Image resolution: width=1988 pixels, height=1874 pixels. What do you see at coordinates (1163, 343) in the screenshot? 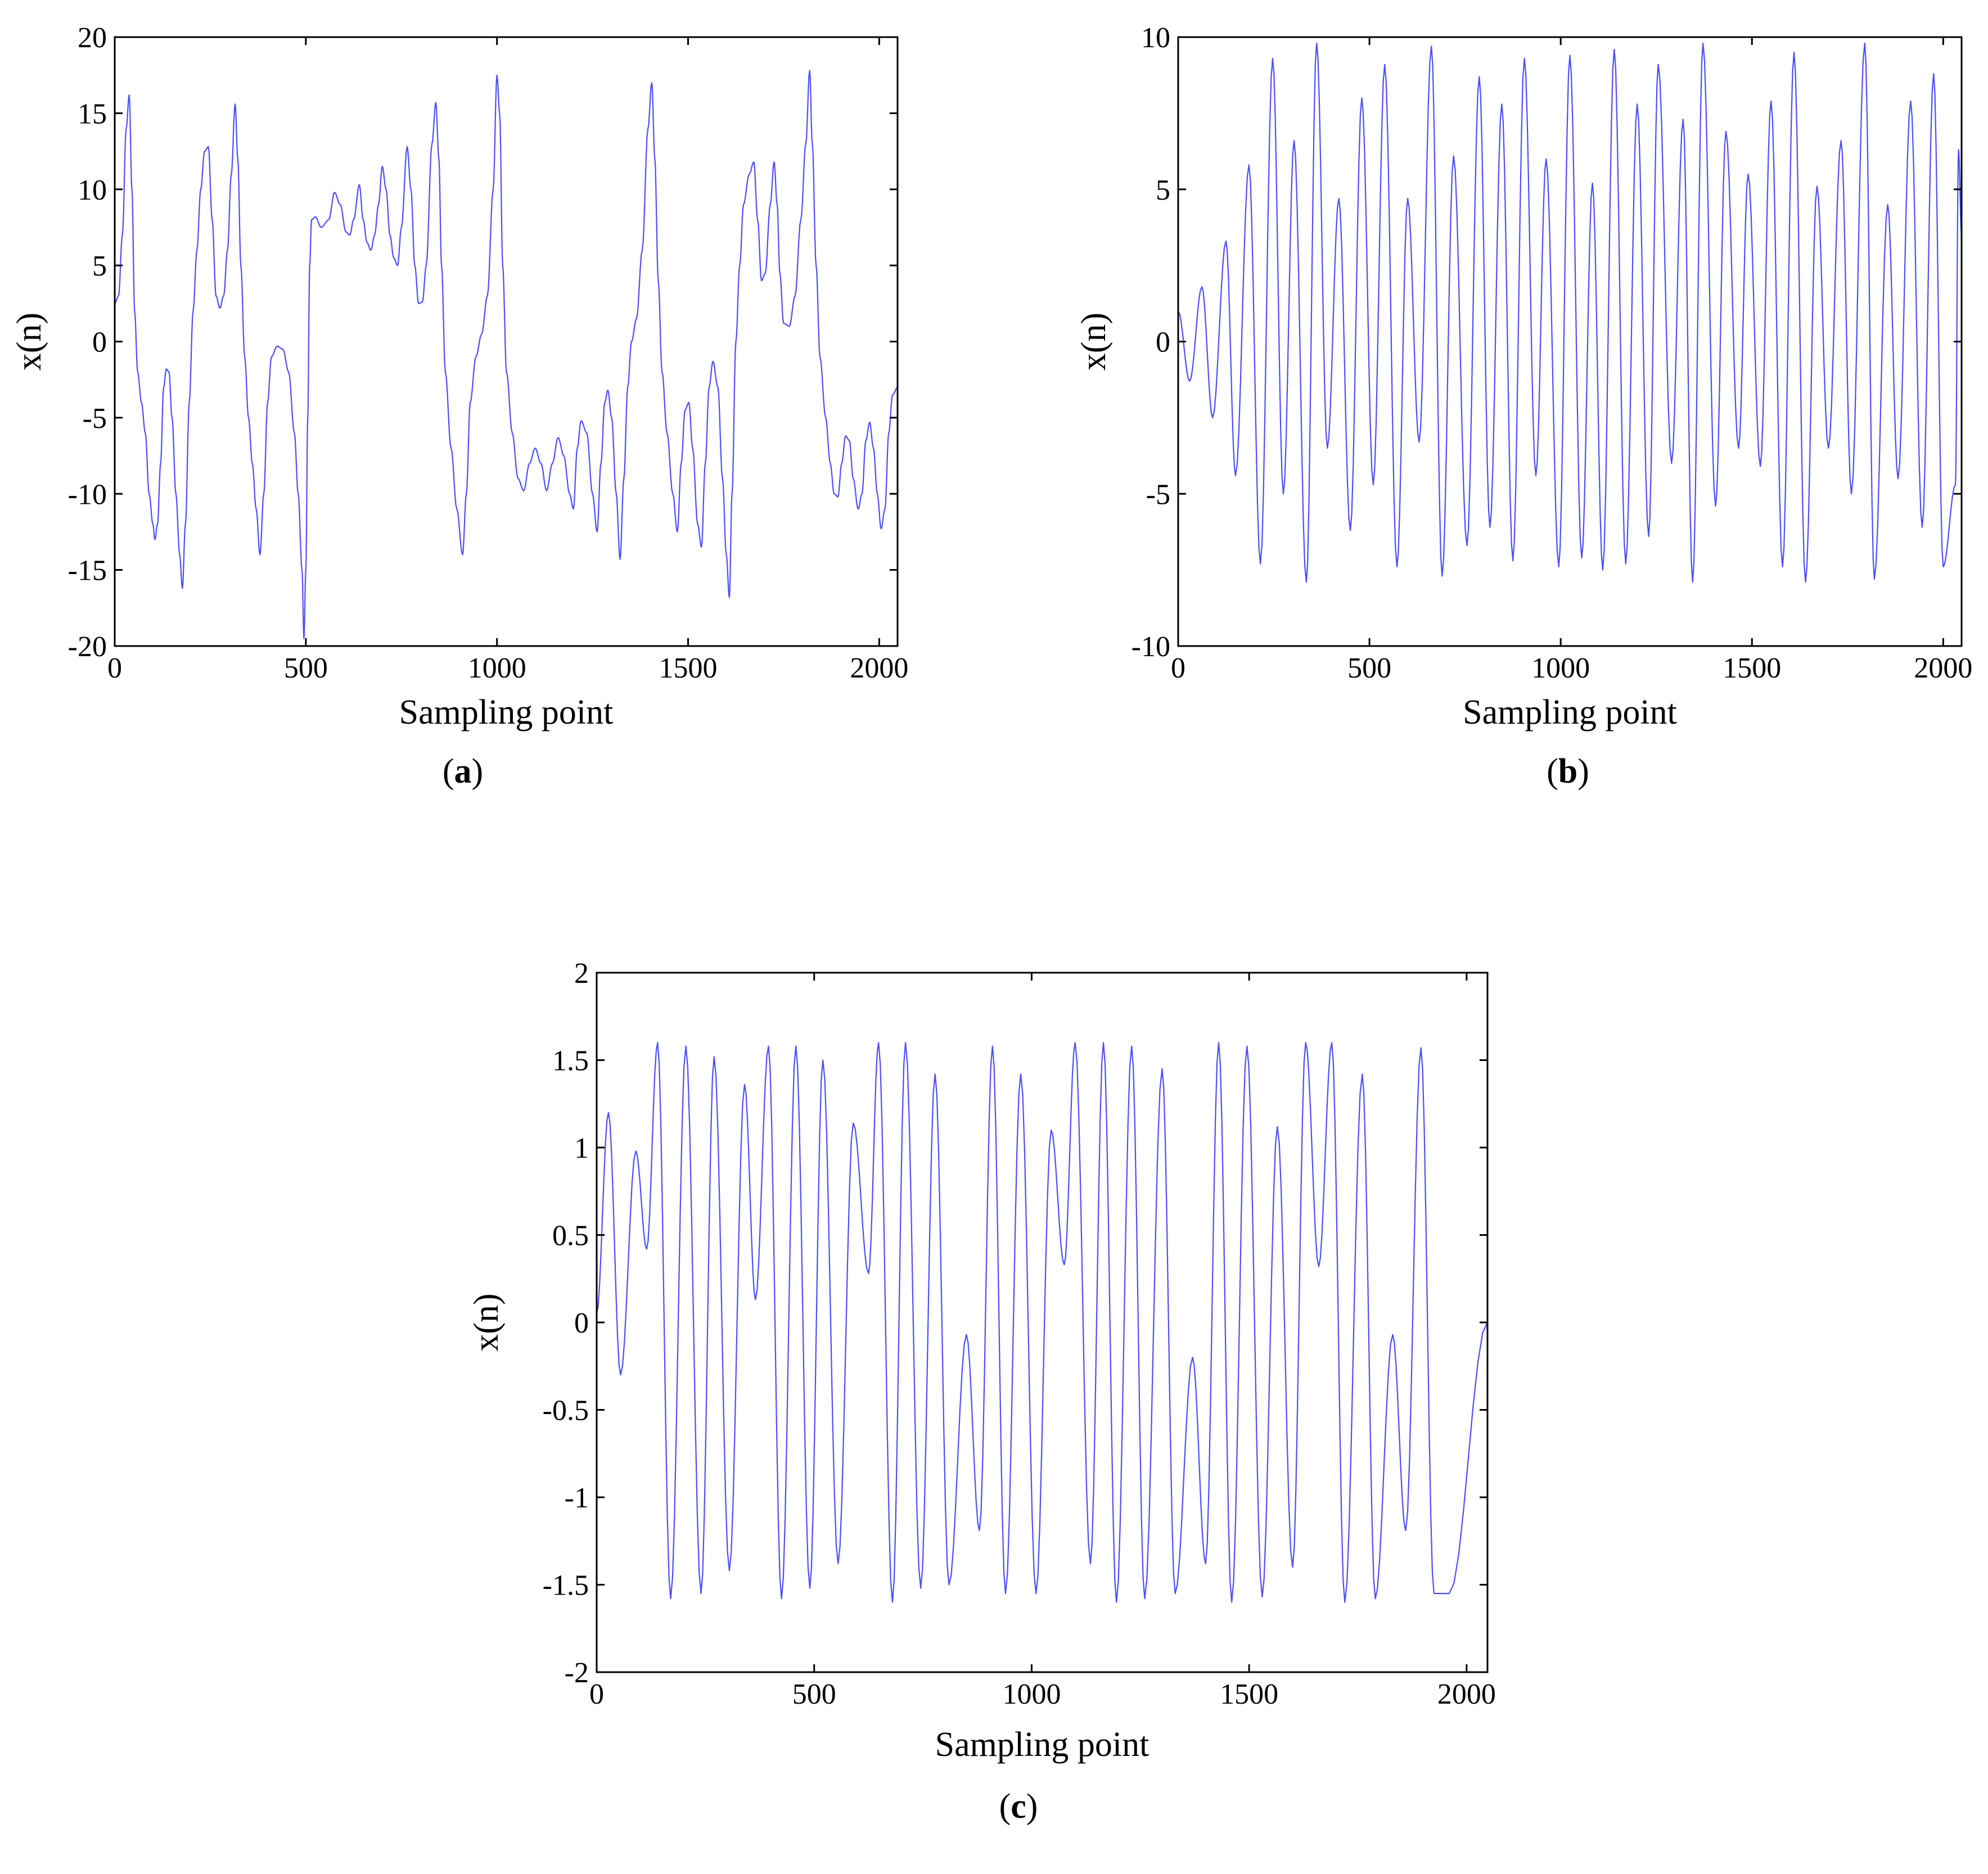
I see `panel-b-ytick-label: 0` at bounding box center [1163, 343].